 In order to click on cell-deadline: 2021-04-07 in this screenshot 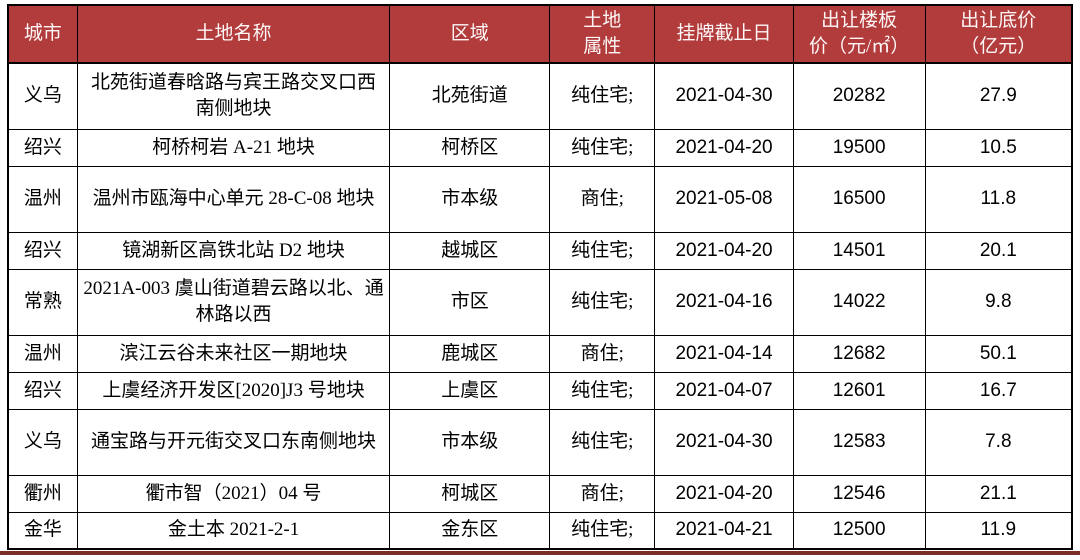, I will do `click(724, 390)`.